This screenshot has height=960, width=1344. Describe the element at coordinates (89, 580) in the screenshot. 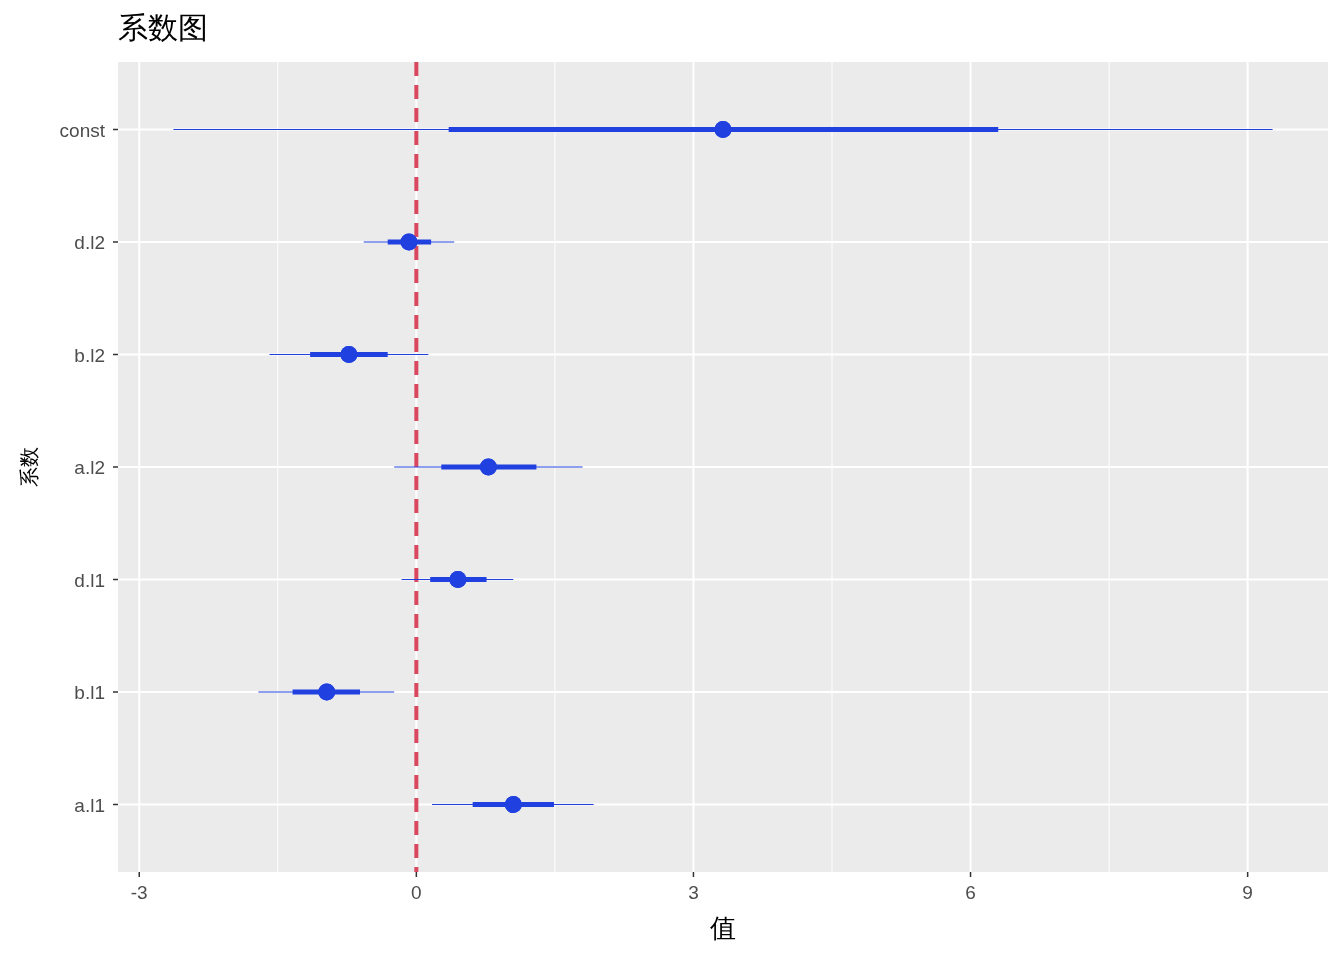

I see `y-tick-label: d.l1` at that location.